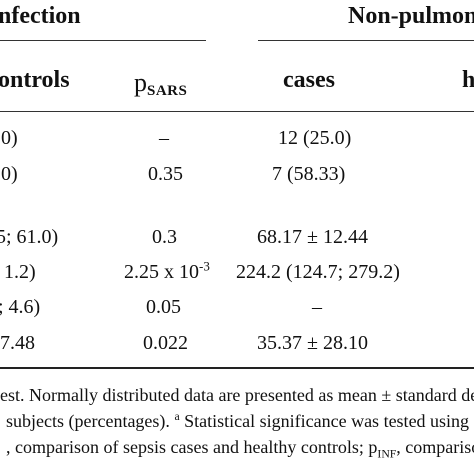  Describe the element at coordinates (140, 82) in the screenshot. I see `p-sars-main: p` at that location.